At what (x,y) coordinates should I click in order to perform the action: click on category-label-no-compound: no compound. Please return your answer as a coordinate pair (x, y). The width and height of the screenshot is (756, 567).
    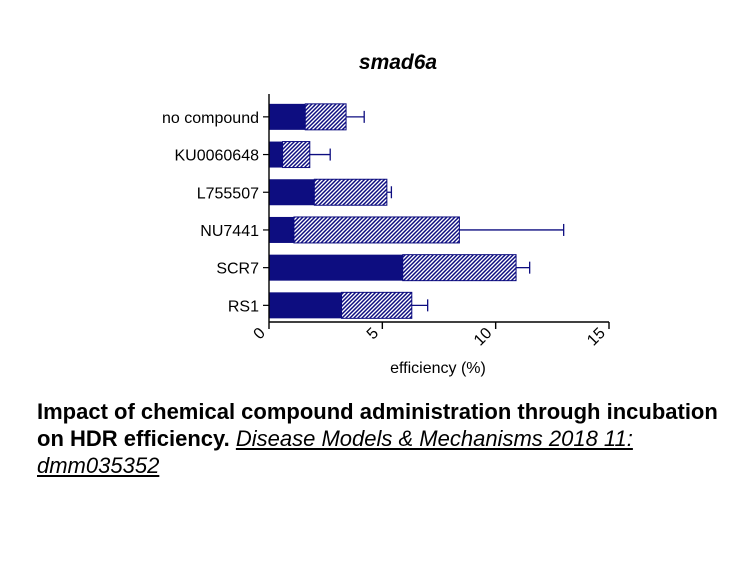
    Looking at the image, I should click on (210, 118).